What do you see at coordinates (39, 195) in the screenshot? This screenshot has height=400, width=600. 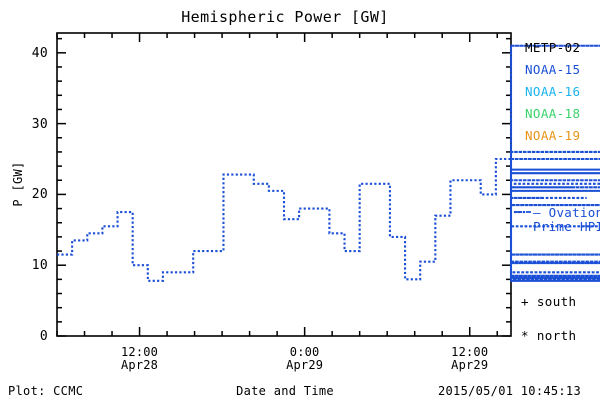 I see `y-tick-label: 20` at bounding box center [39, 195].